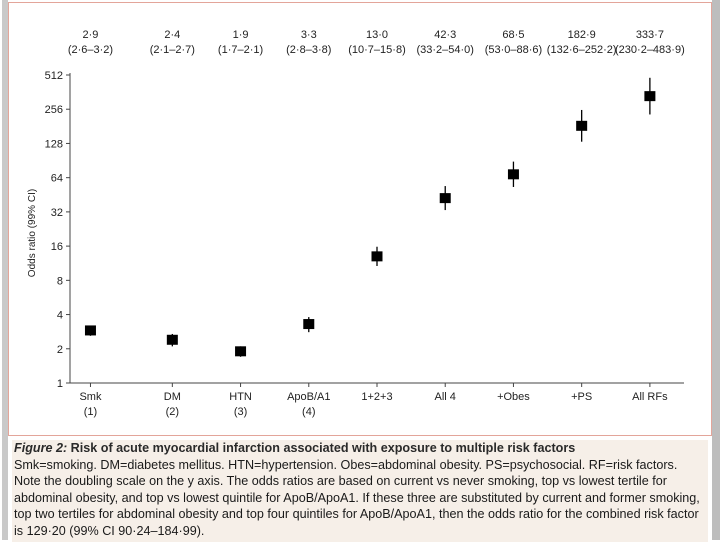 This screenshot has height=542, width=720. What do you see at coordinates (54, 110) in the screenshot?
I see `y-tick-label: 256` at bounding box center [54, 110].